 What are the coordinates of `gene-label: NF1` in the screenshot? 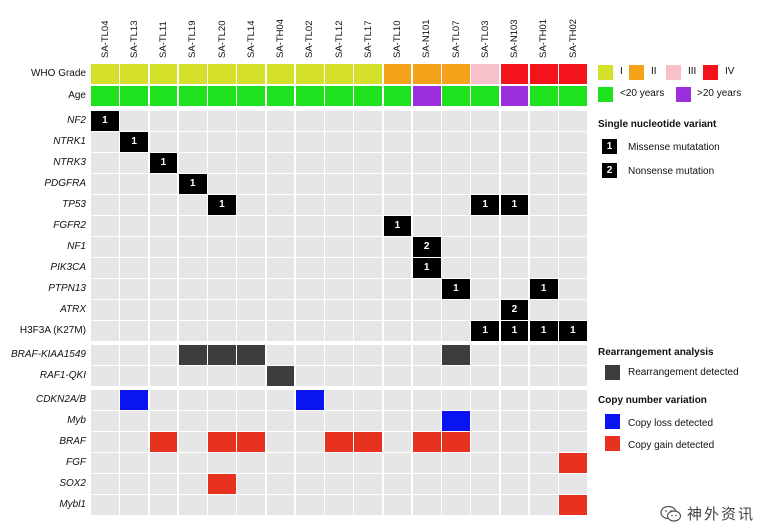 It's located at (76, 246).